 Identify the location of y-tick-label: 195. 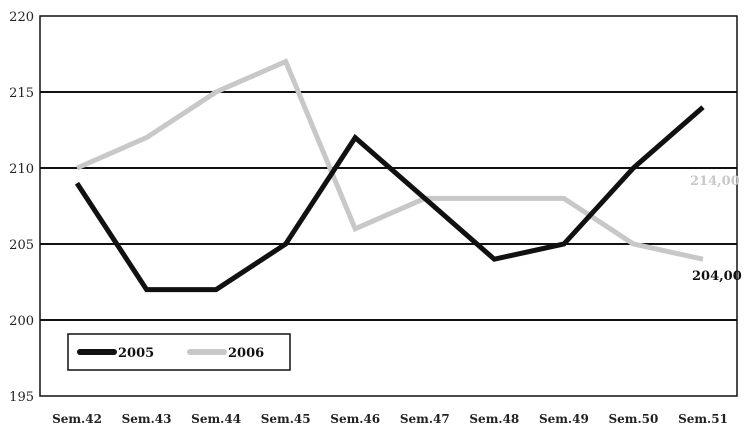
(21, 397).